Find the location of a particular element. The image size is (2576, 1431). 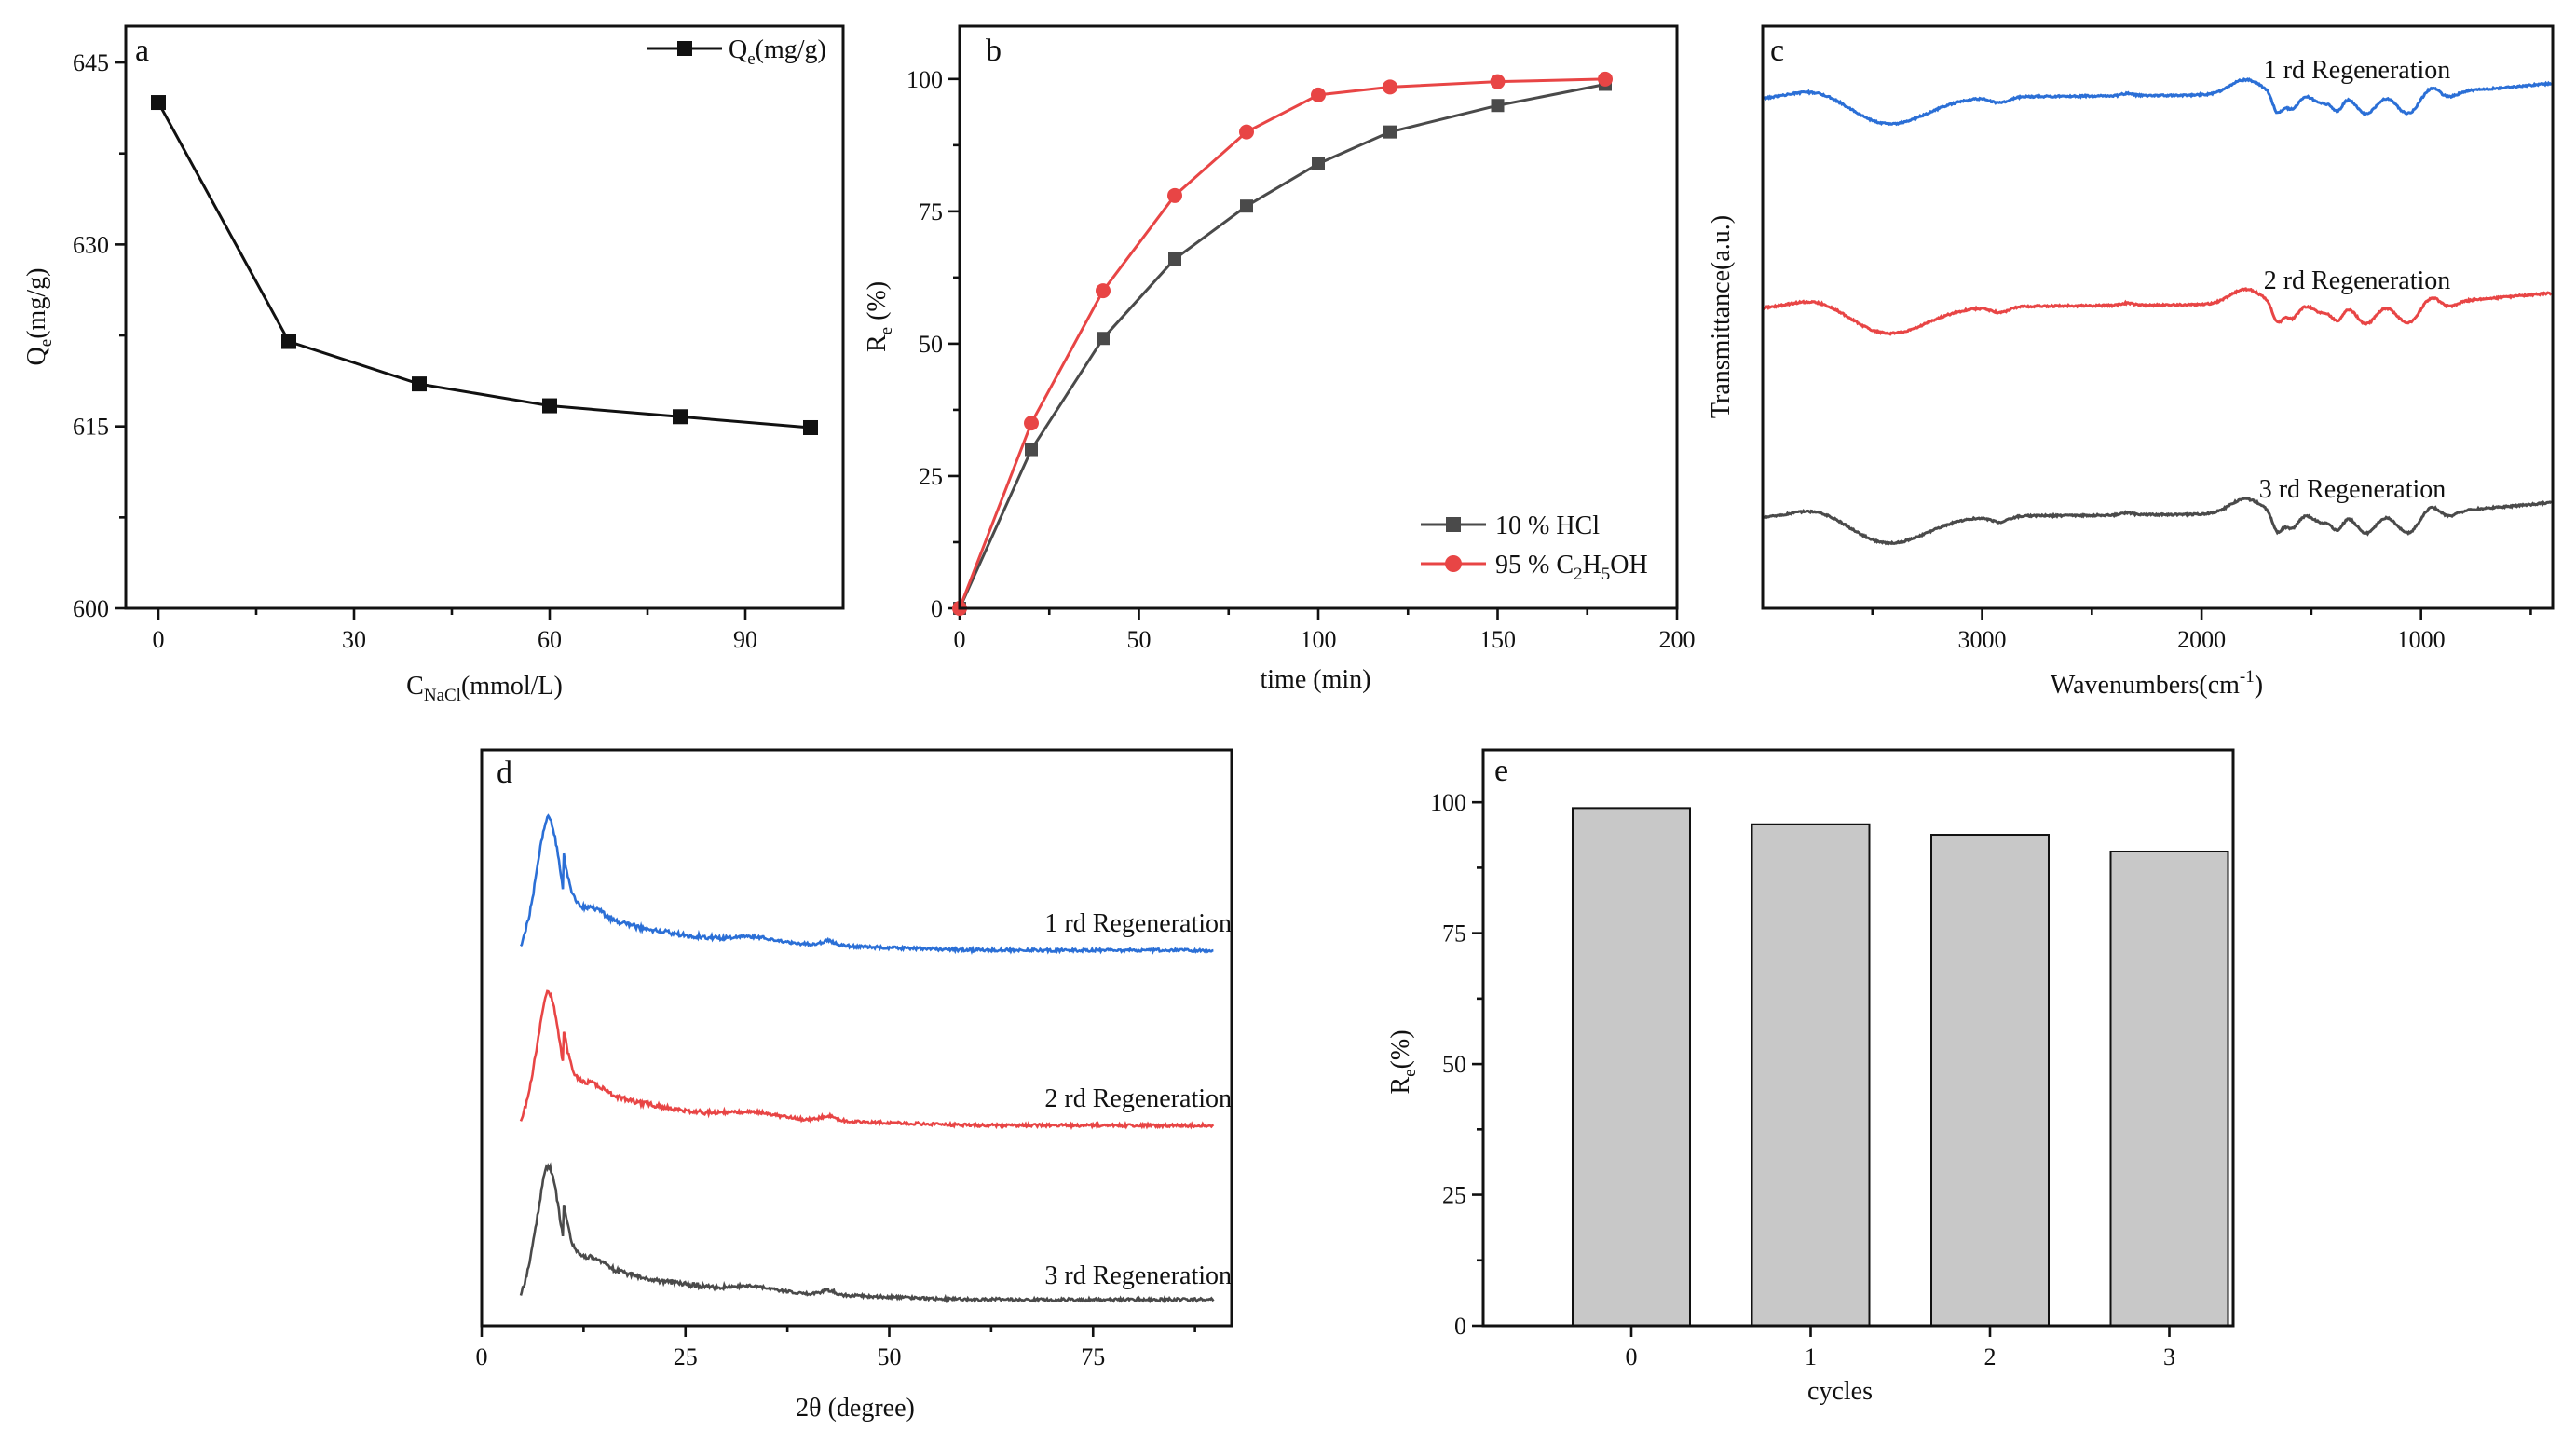

panel-label-a: a is located at coordinates (142, 51).